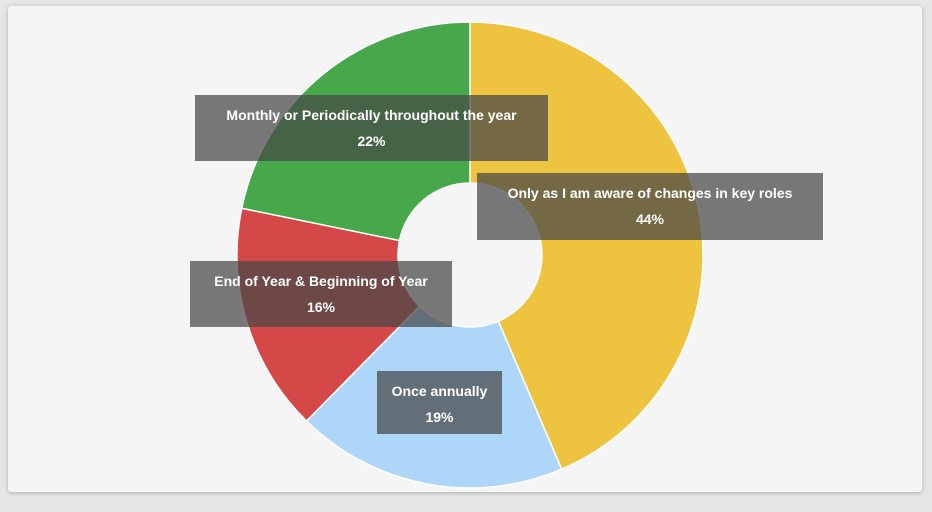 This screenshot has width=932, height=512. What do you see at coordinates (371, 141) in the screenshot?
I see `slice-value-label: 22%` at bounding box center [371, 141].